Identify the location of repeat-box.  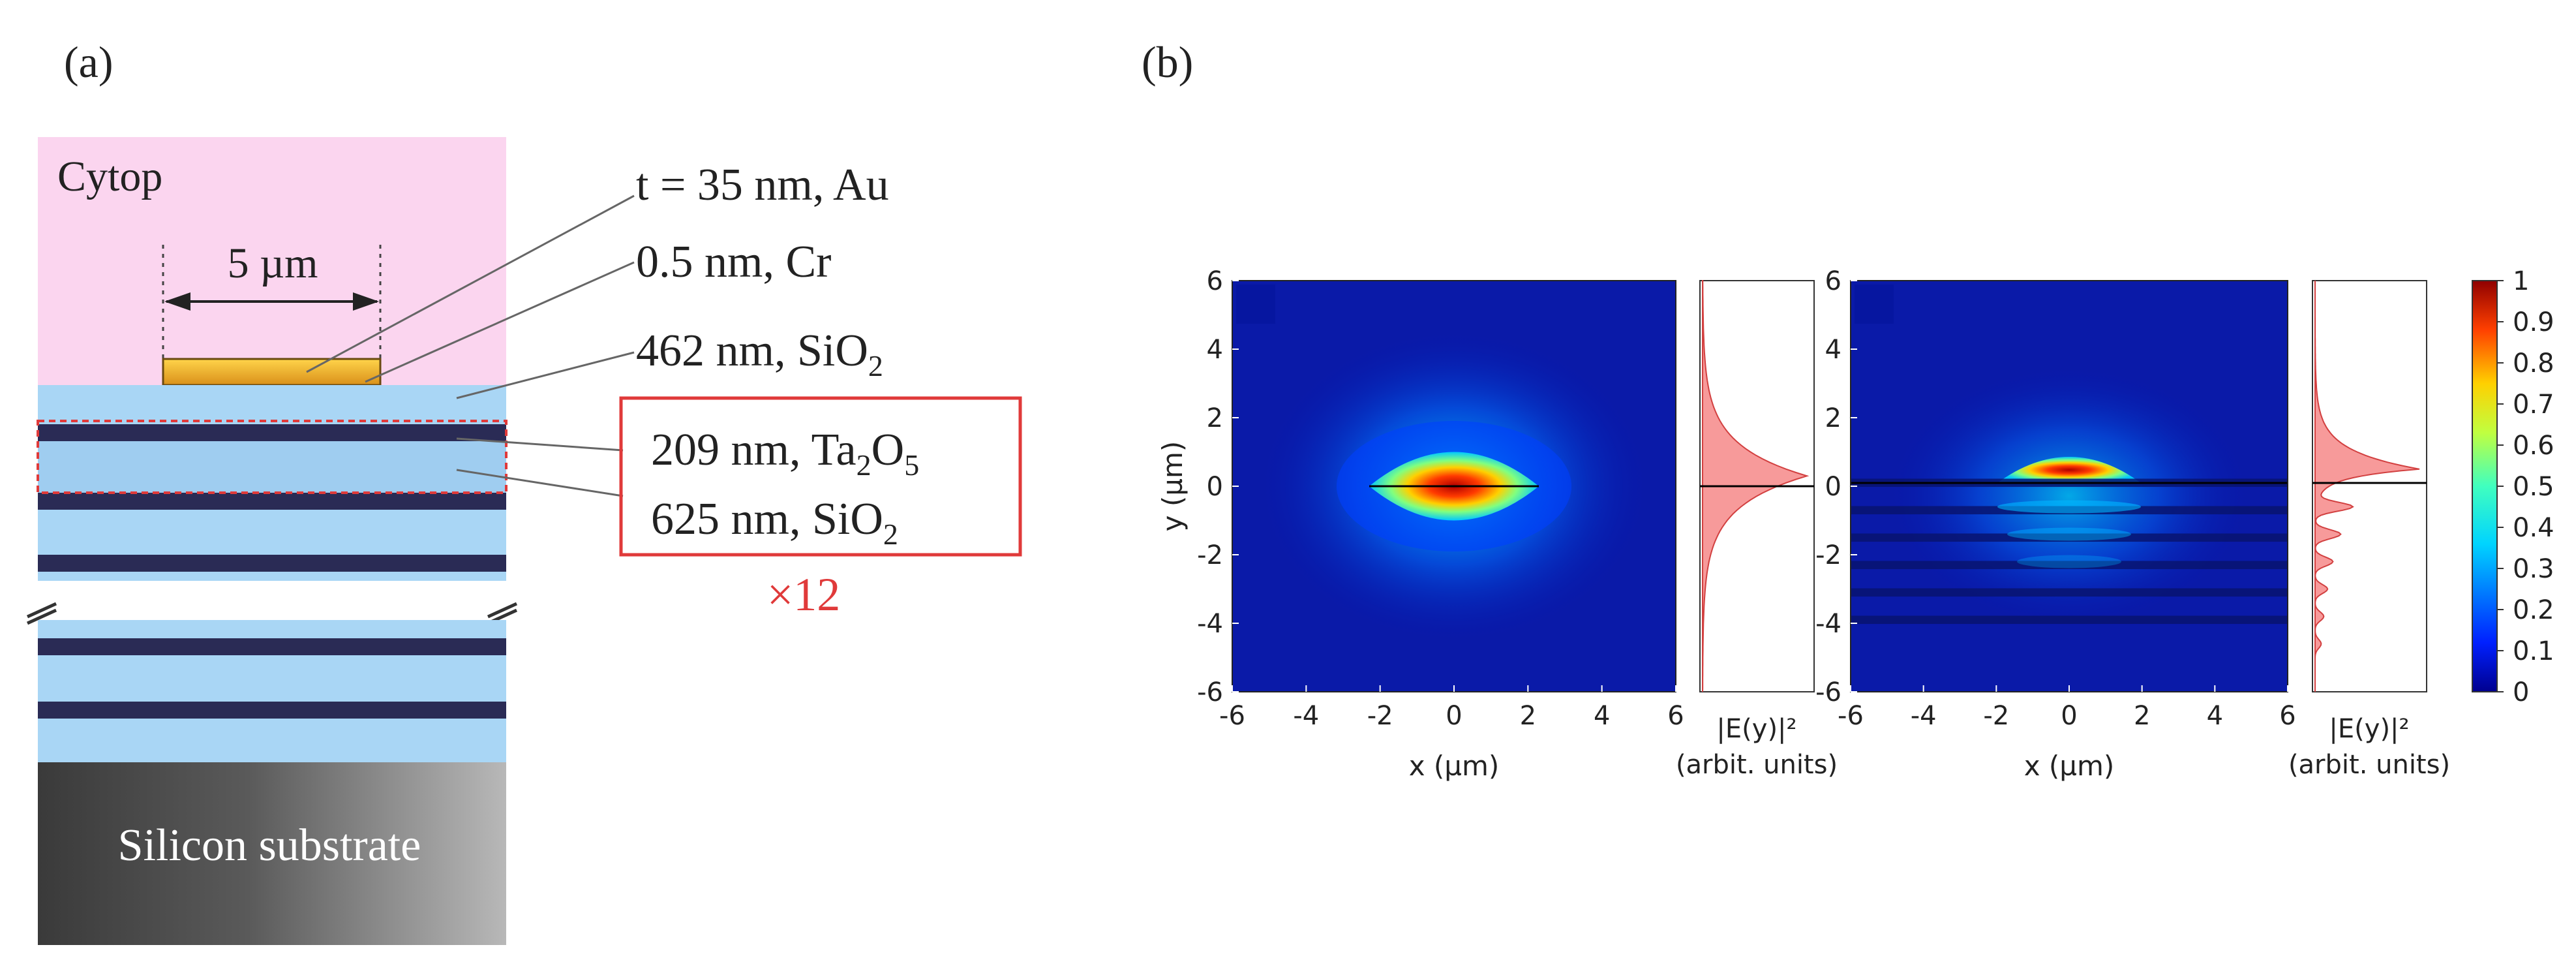
(821, 476).